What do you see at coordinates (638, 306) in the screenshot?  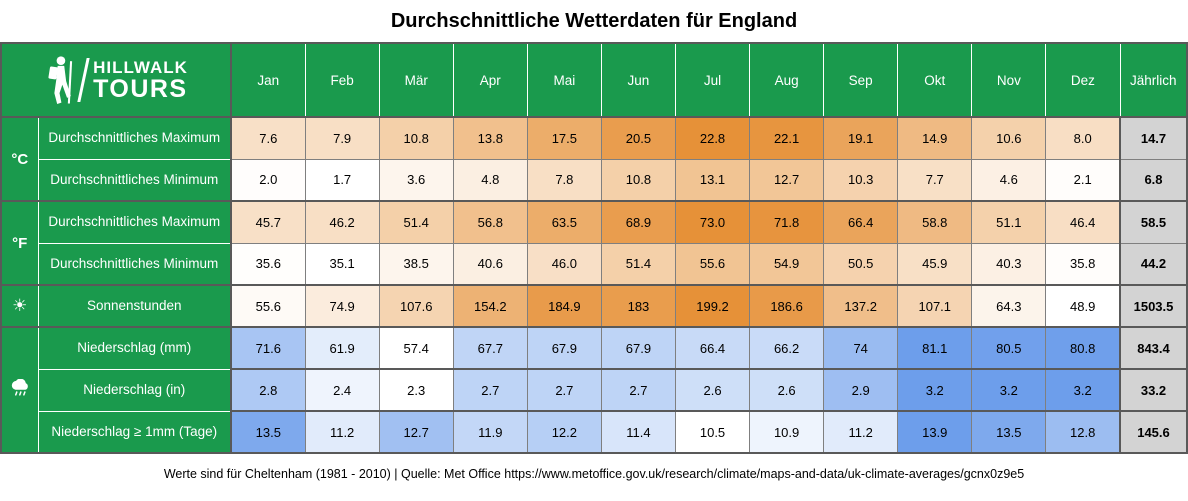 I see `value-cell: 183` at bounding box center [638, 306].